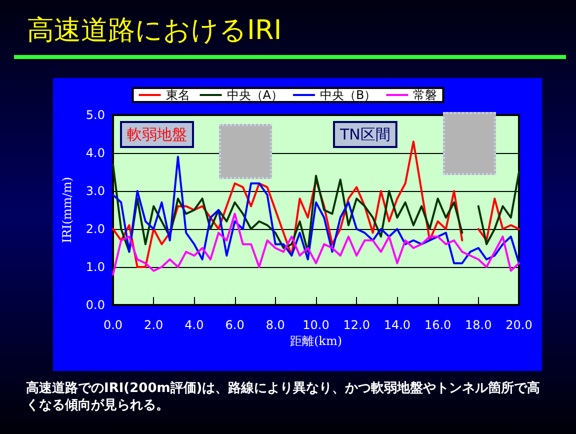 This screenshot has width=576, height=434. Describe the element at coordinates (95, 115) in the screenshot. I see `y-tick-label: 5.0` at that location.